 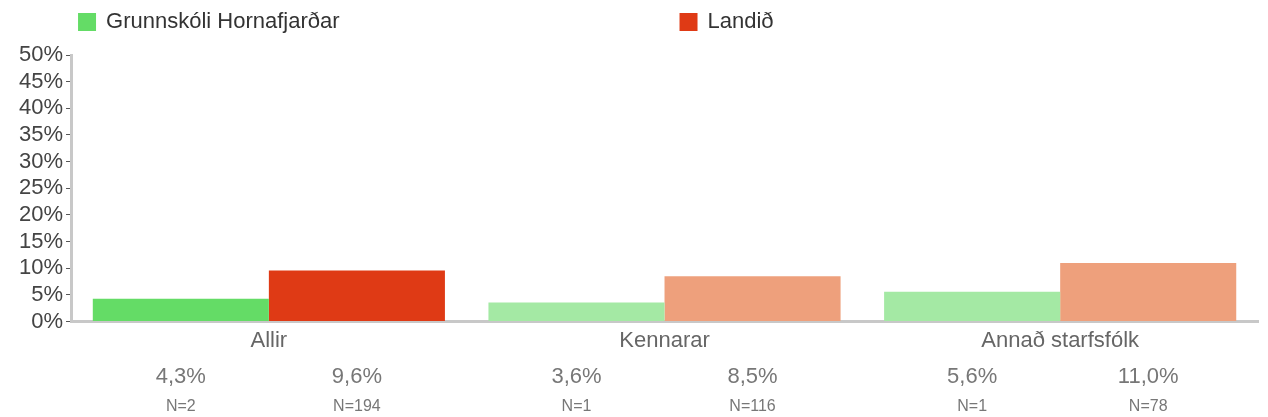 What do you see at coordinates (972, 388) in the screenshot?
I see `data-label: 5,6% N=1` at bounding box center [972, 388].